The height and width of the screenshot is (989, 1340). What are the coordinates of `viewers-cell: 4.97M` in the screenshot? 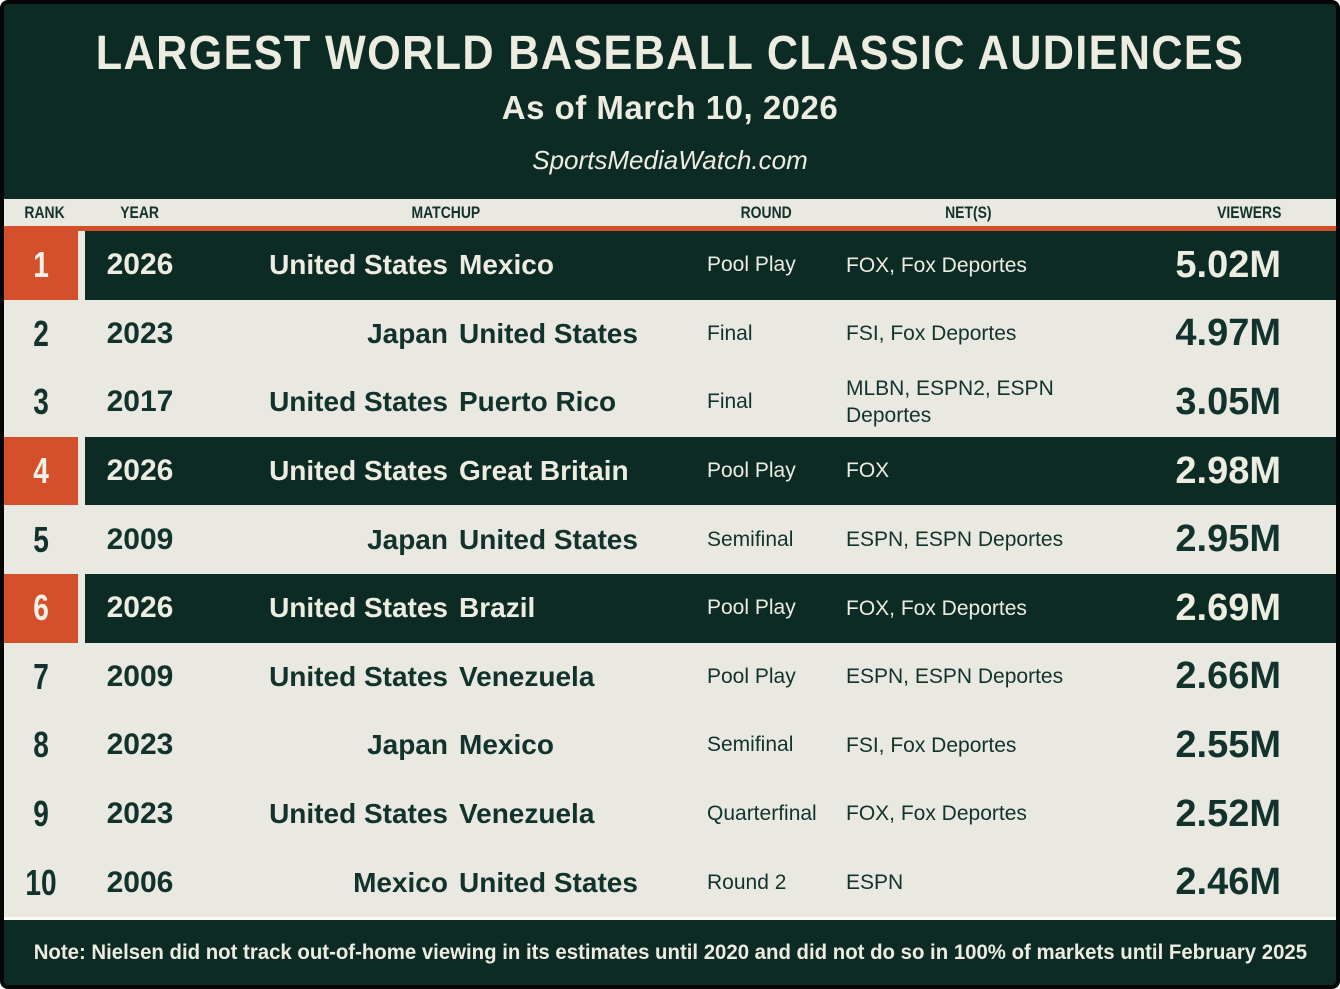 It's located at (1228, 333).